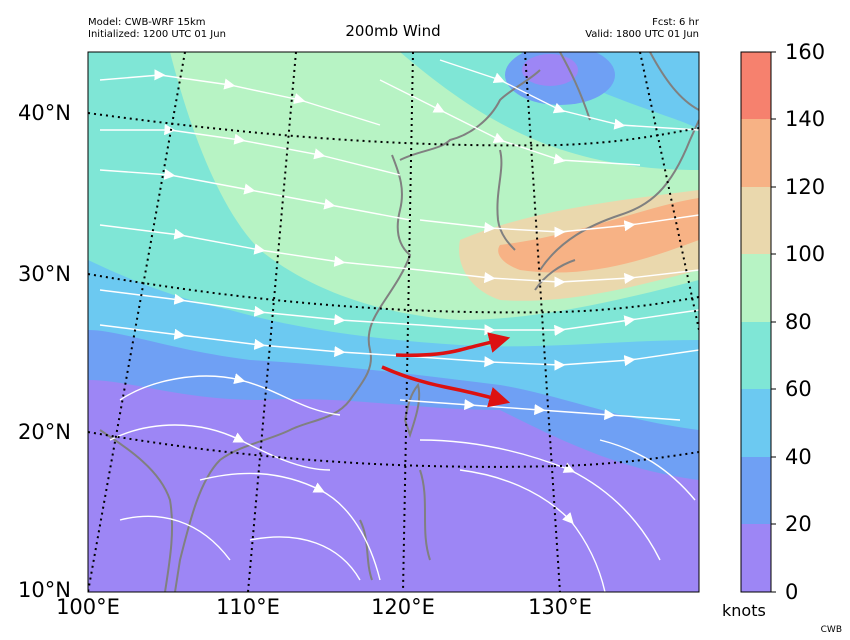 Image resolution: width=850 pixels, height=640 pixels. What do you see at coordinates (403, 607) in the screenshot?
I see `lon-label-120e: 120°E` at bounding box center [403, 607].